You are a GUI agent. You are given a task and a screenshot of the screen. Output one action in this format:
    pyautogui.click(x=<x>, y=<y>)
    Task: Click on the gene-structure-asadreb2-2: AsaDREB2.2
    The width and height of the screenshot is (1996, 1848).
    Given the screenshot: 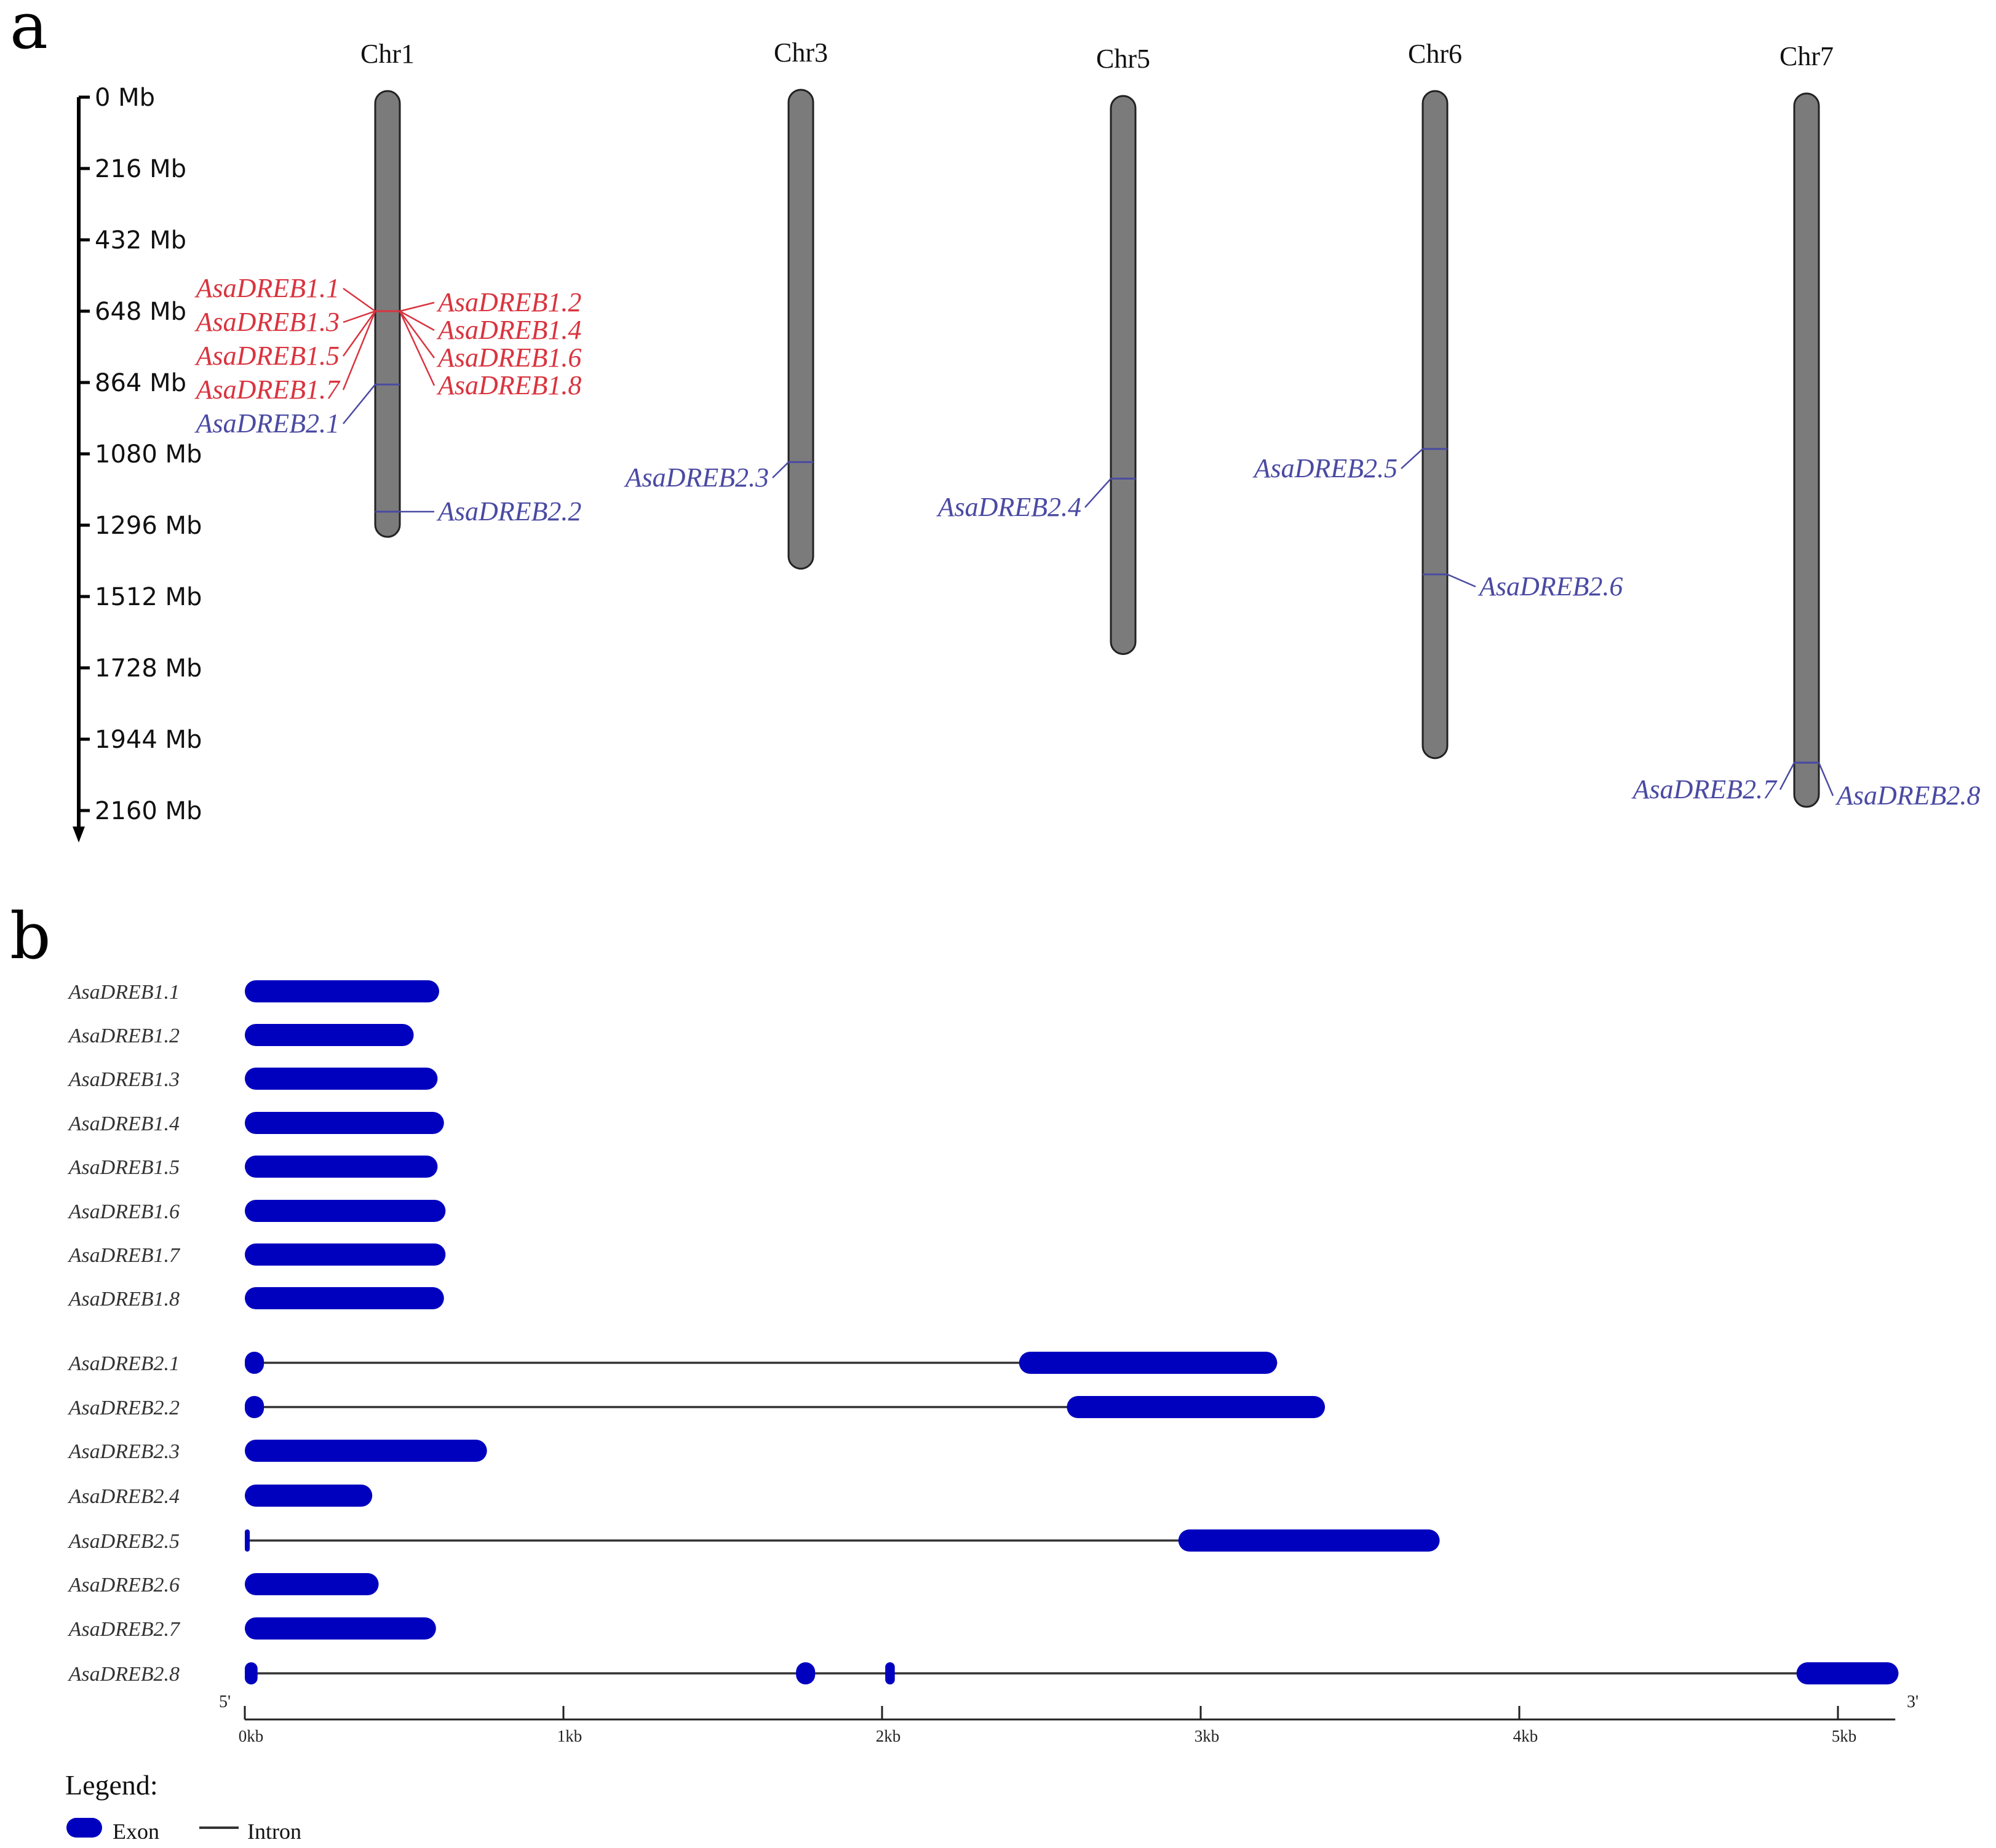 What is the action you would take?
    pyautogui.click(x=697, y=1407)
    